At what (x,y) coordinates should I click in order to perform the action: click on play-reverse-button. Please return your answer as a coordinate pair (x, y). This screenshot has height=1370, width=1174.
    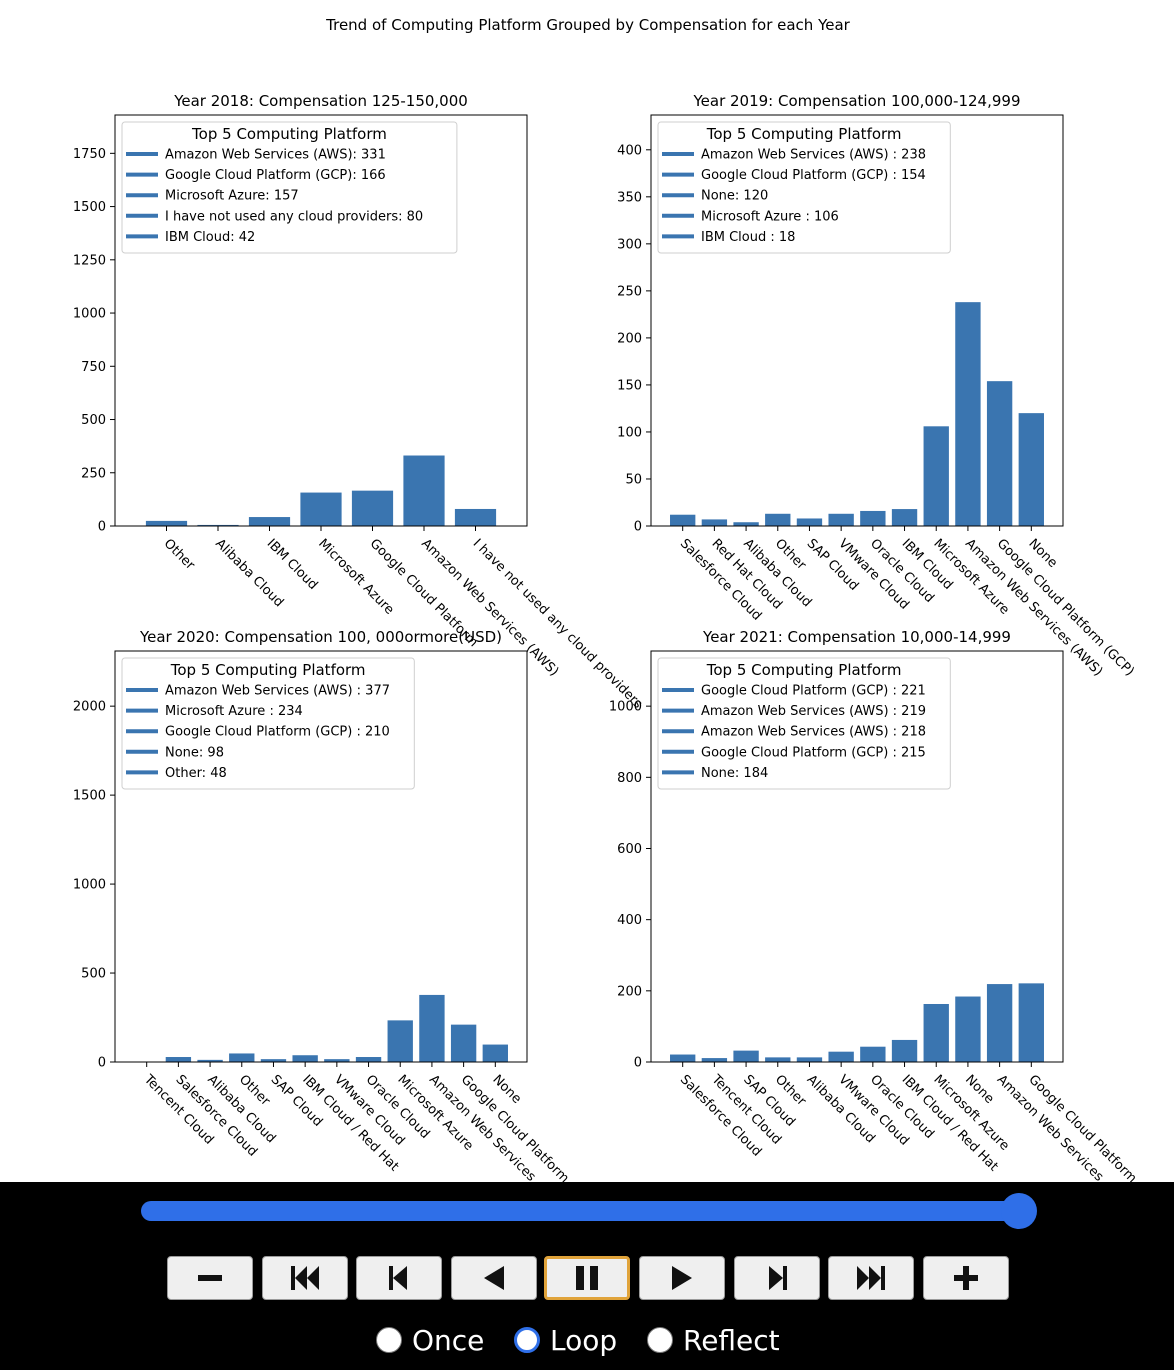
    Looking at the image, I should click on (494, 1278).